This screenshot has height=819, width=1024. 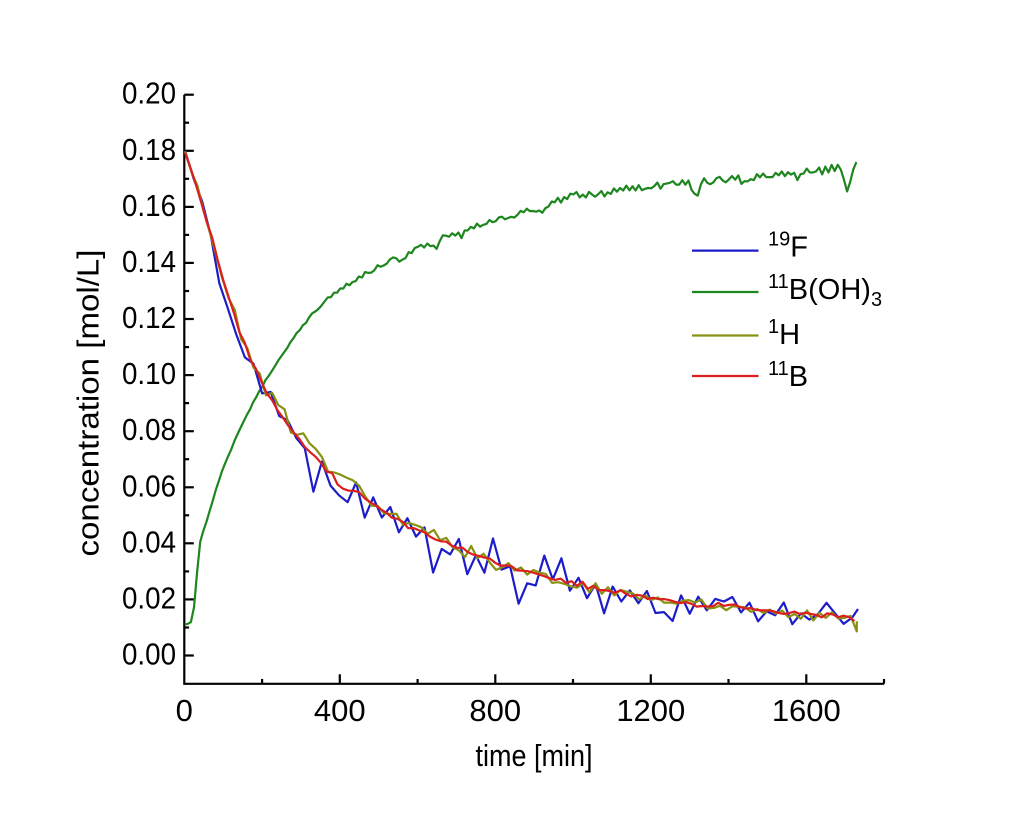 I want to click on svg-text: 0.20, so click(x=149, y=93).